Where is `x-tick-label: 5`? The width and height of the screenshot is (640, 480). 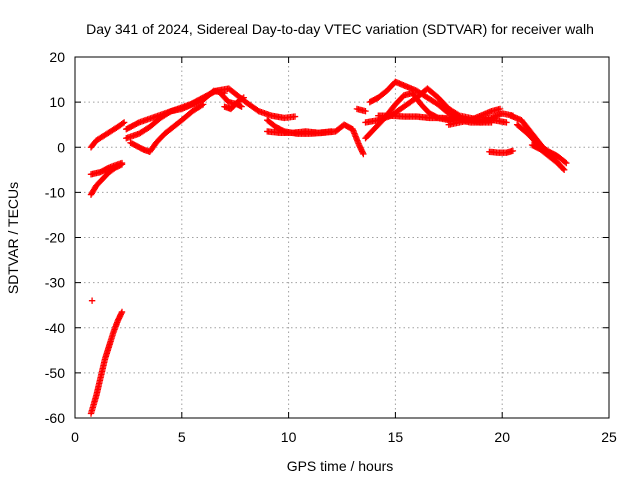 x-tick-label: 5 is located at coordinates (182, 437).